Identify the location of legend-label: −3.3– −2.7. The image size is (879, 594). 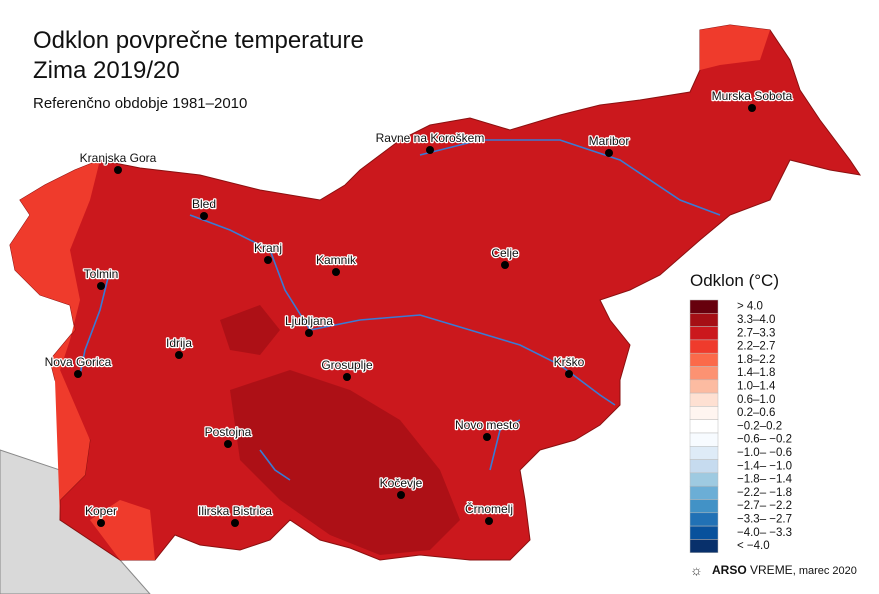
(764, 519).